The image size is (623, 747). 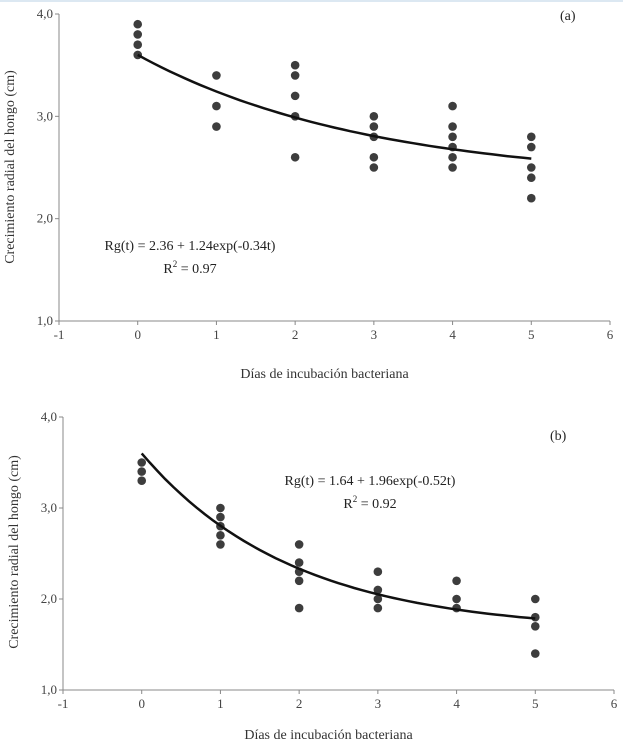 What do you see at coordinates (568, 16) in the screenshot?
I see `panel-label: (a)` at bounding box center [568, 16].